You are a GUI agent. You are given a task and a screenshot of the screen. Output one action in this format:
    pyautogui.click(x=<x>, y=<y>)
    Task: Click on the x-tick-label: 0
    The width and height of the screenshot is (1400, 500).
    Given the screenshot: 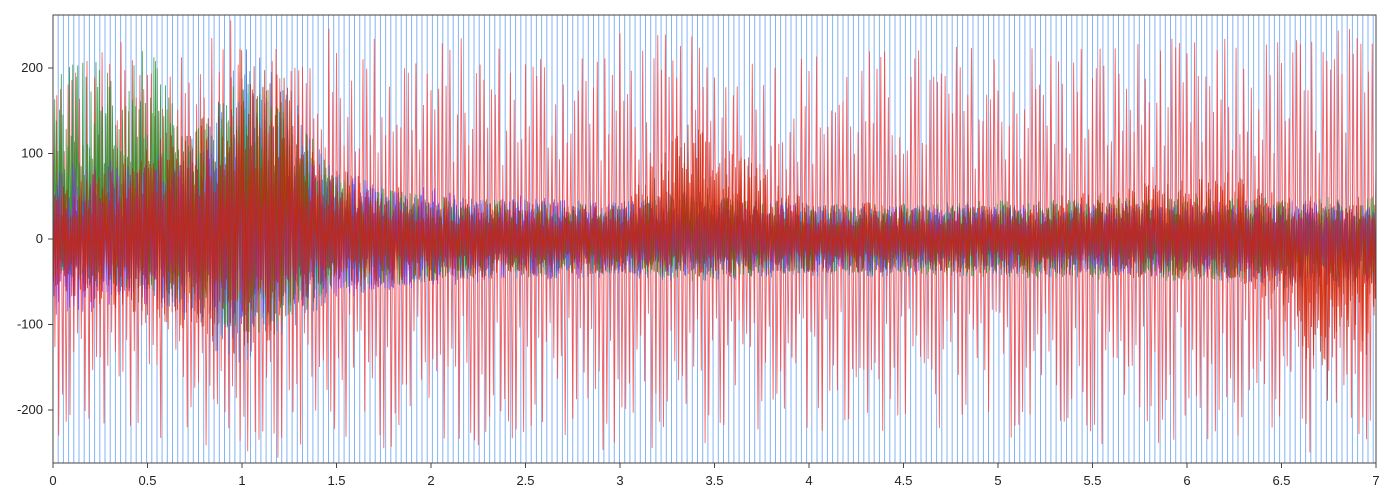 What is the action you would take?
    pyautogui.click(x=52, y=480)
    